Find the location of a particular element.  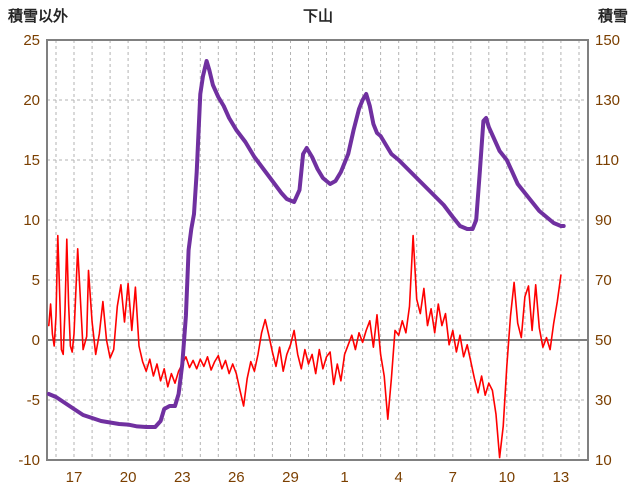

right-tick-label: 10 is located at coordinates (603, 460).